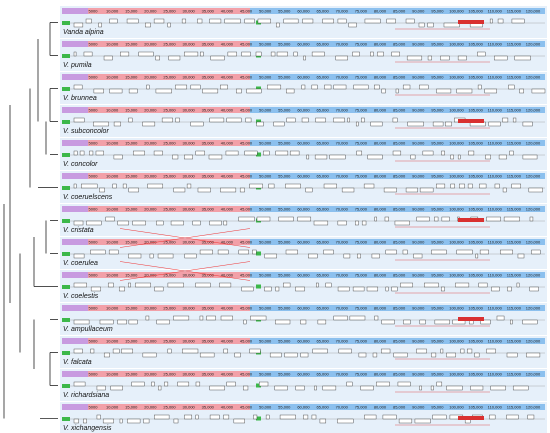 Image resolution: width=550 pixels, height=433 pixels. Describe the element at coordinates (533, 110) in the screenshot. I see `ruler-tick-label: 120,000` at that location.